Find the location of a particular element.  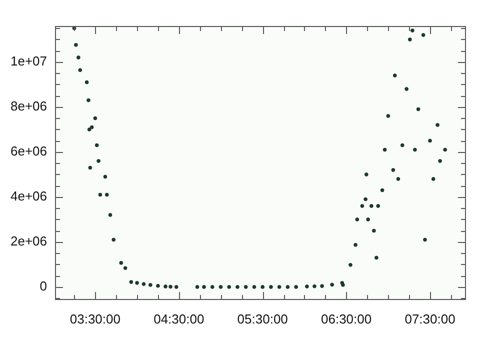

y-tick-label: 8e+06 is located at coordinates (28, 106).